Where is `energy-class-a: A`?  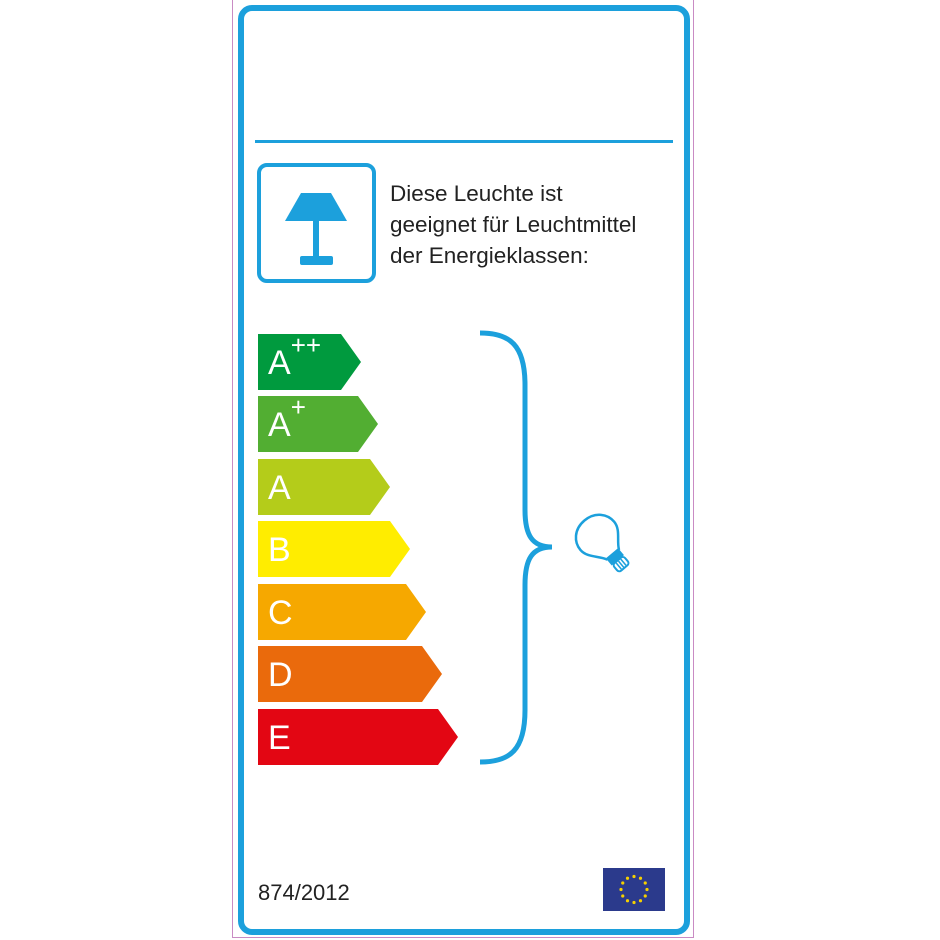
energy-class-a: A is located at coordinates (324, 487).